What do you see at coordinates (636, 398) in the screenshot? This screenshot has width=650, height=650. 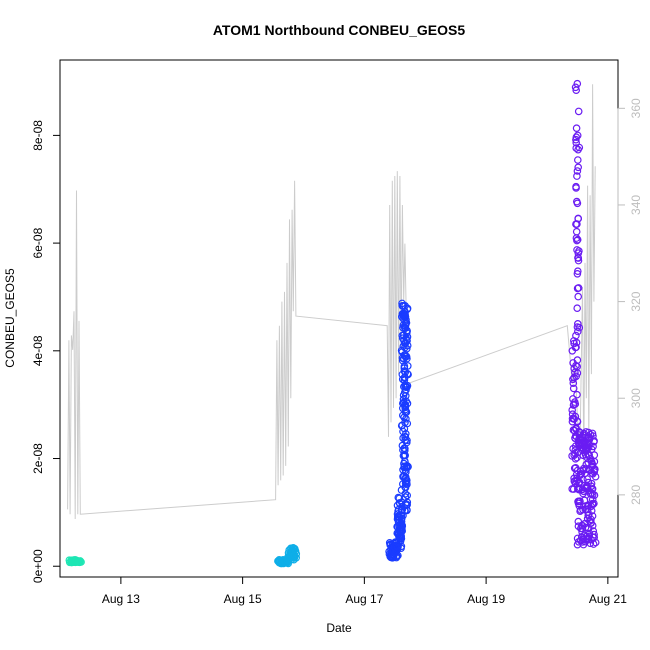 I see `y-right-tick-label: 300` at bounding box center [636, 398].